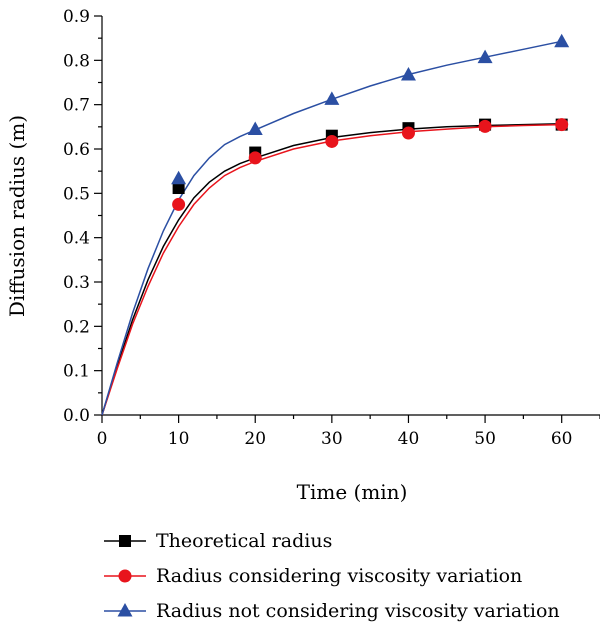  I want to click on y-tick-label: 0.7, so click(76, 106).